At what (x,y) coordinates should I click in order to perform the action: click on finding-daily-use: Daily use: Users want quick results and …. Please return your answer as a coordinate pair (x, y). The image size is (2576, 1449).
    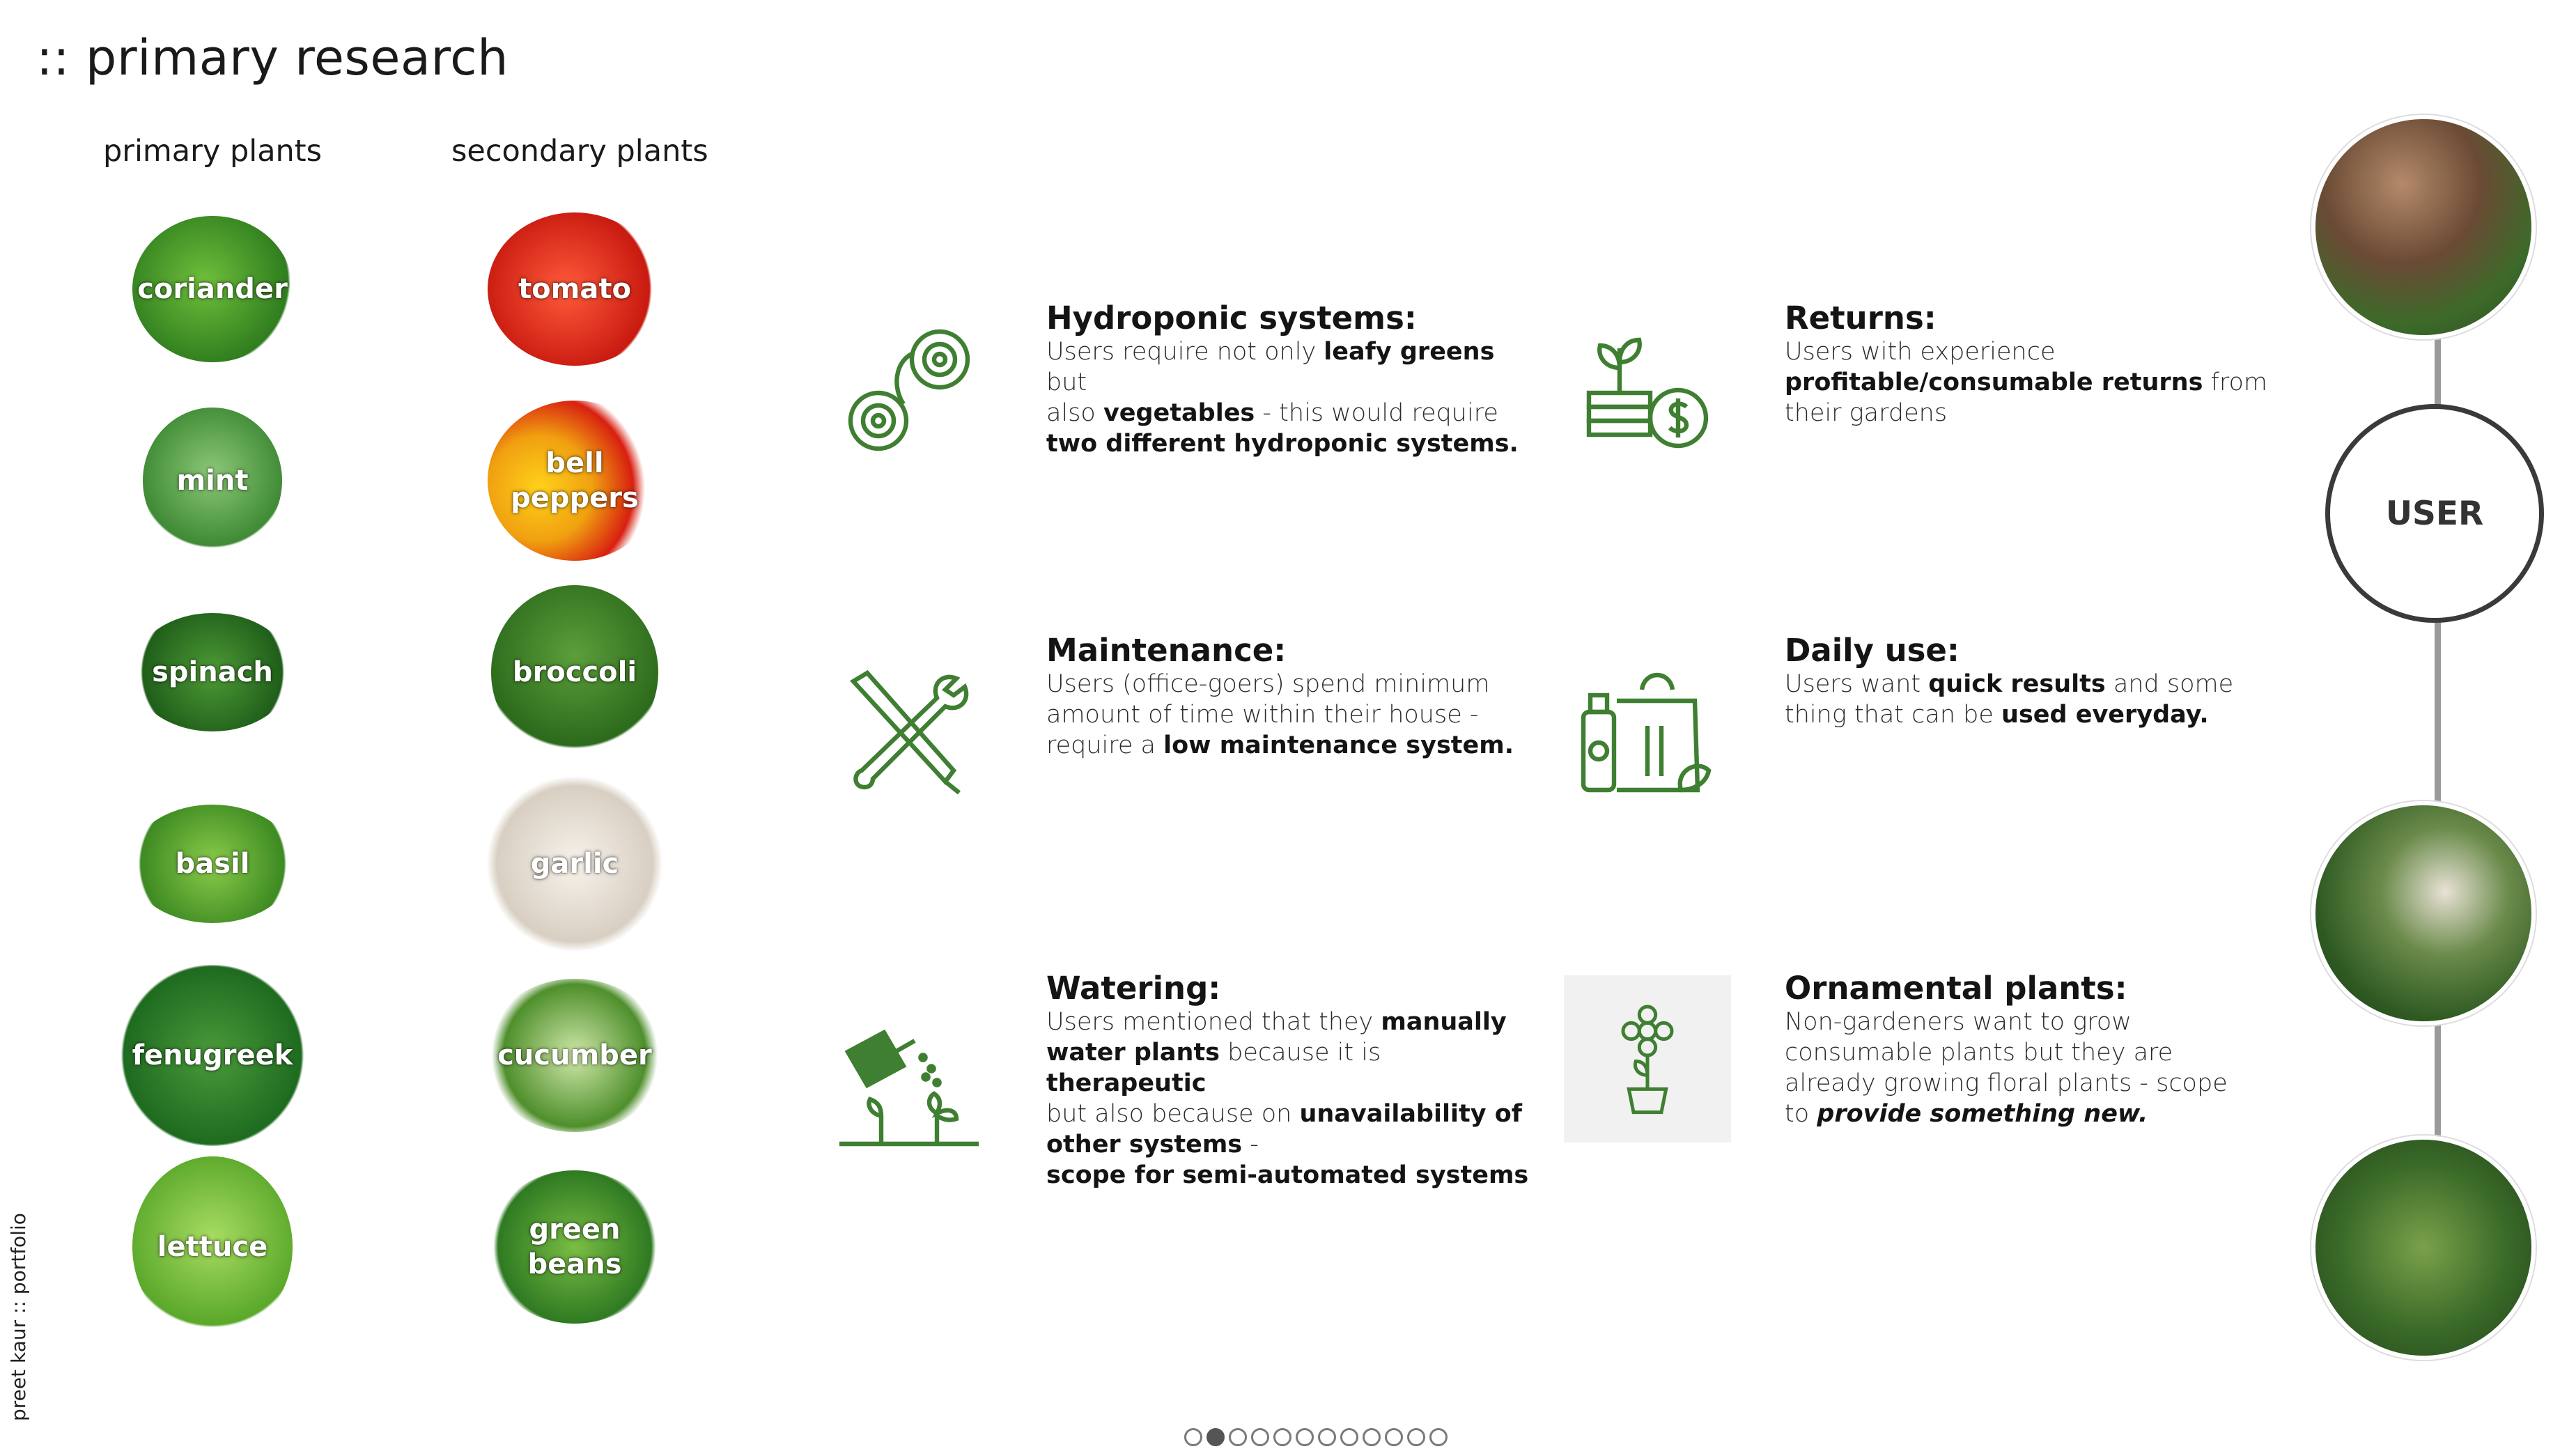
    Looking at the image, I should click on (2028, 681).